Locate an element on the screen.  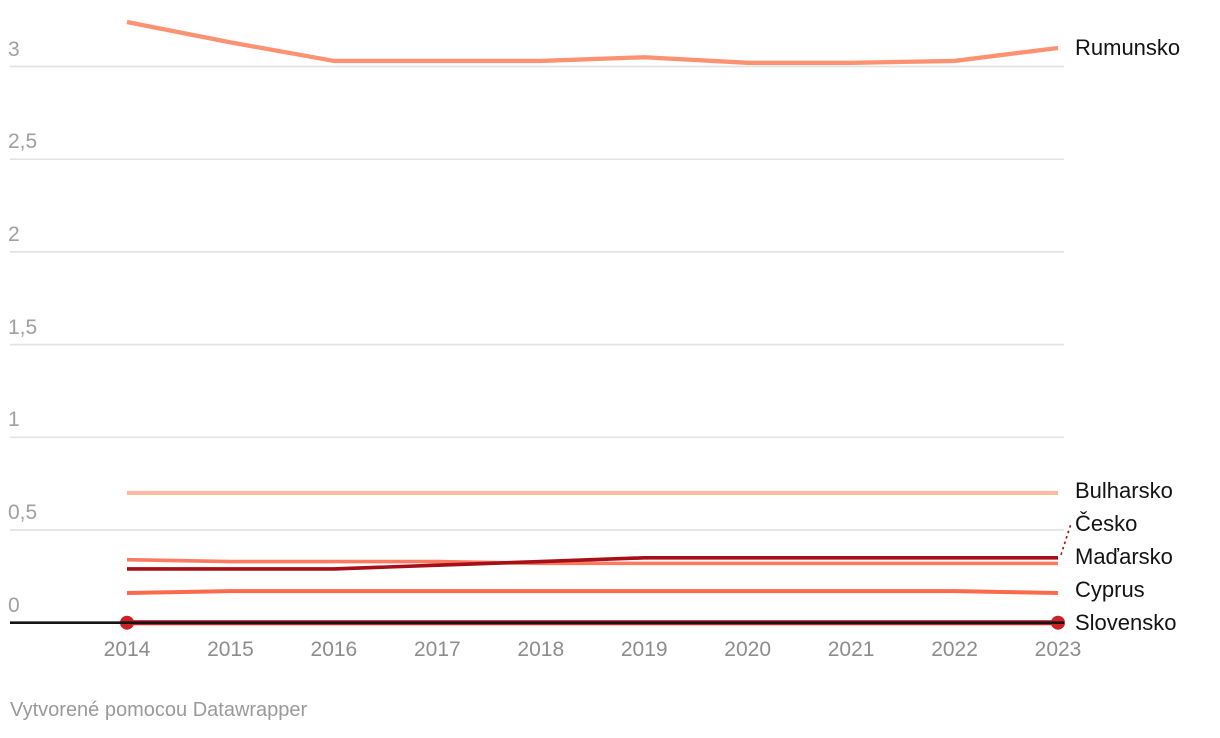
label-leader-line-cesko is located at coordinates (1066, 539).